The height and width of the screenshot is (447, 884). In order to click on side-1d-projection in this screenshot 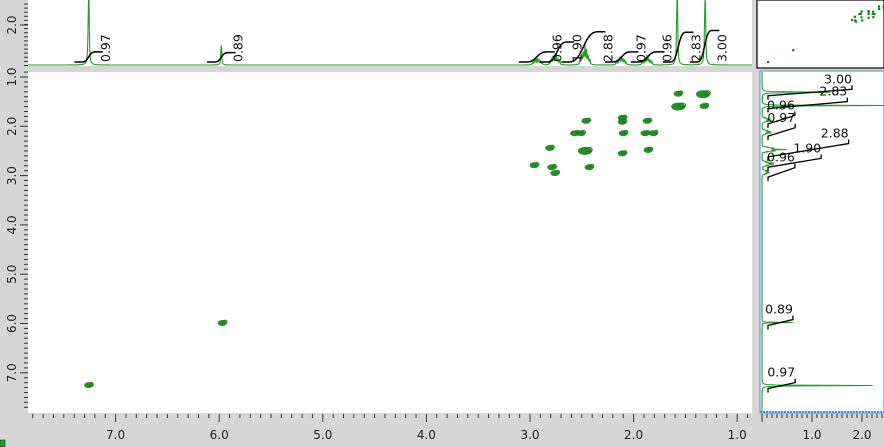, I will do `click(822, 242)`.